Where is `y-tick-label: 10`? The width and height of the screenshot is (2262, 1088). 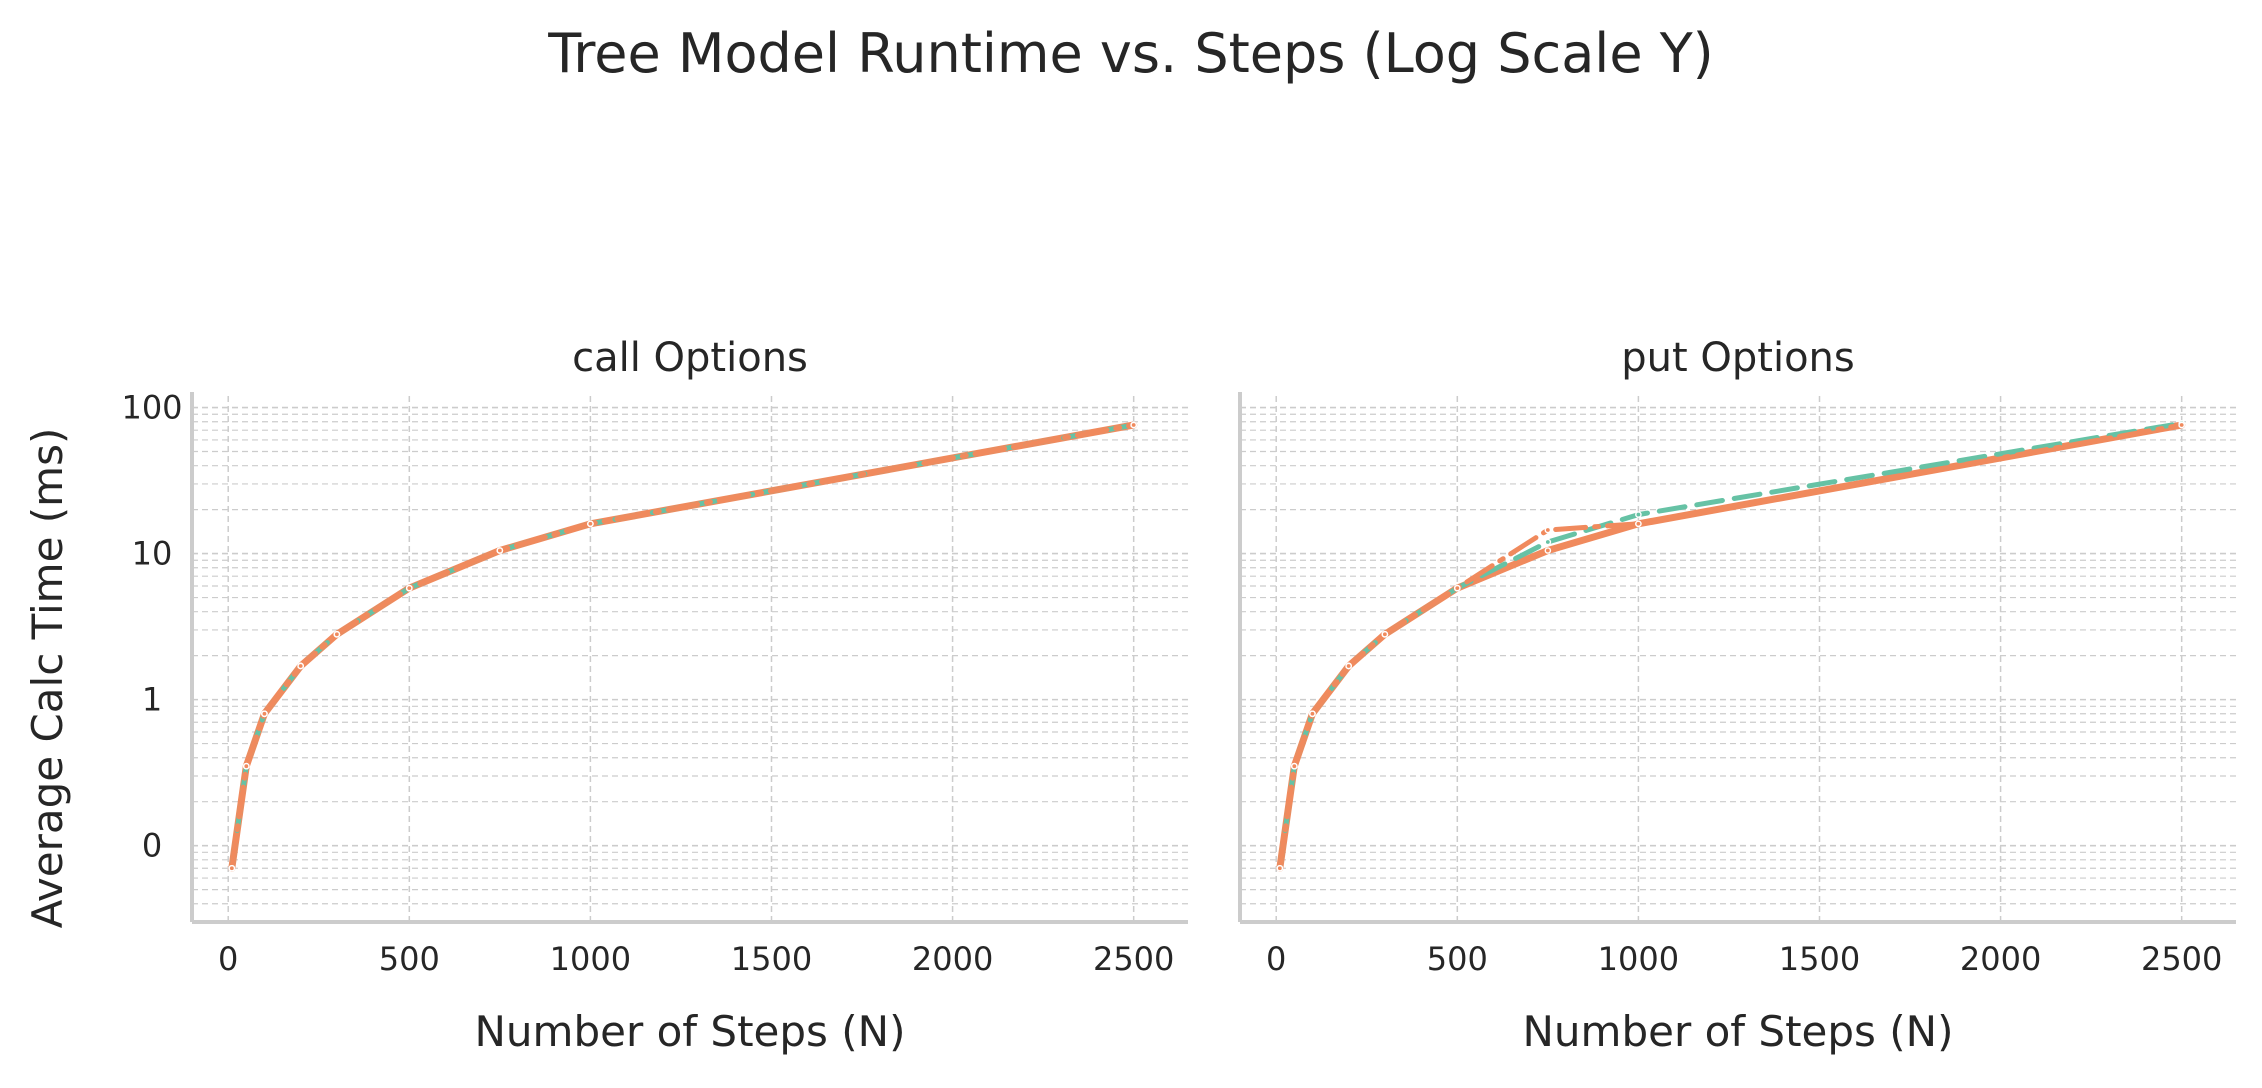
y-tick-label: 10 is located at coordinates (152, 554).